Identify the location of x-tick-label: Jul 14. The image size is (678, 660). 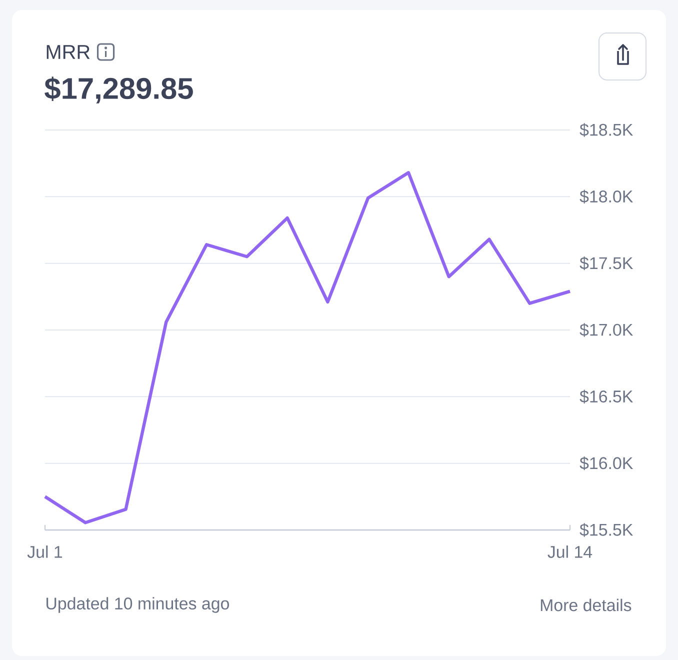
(570, 552).